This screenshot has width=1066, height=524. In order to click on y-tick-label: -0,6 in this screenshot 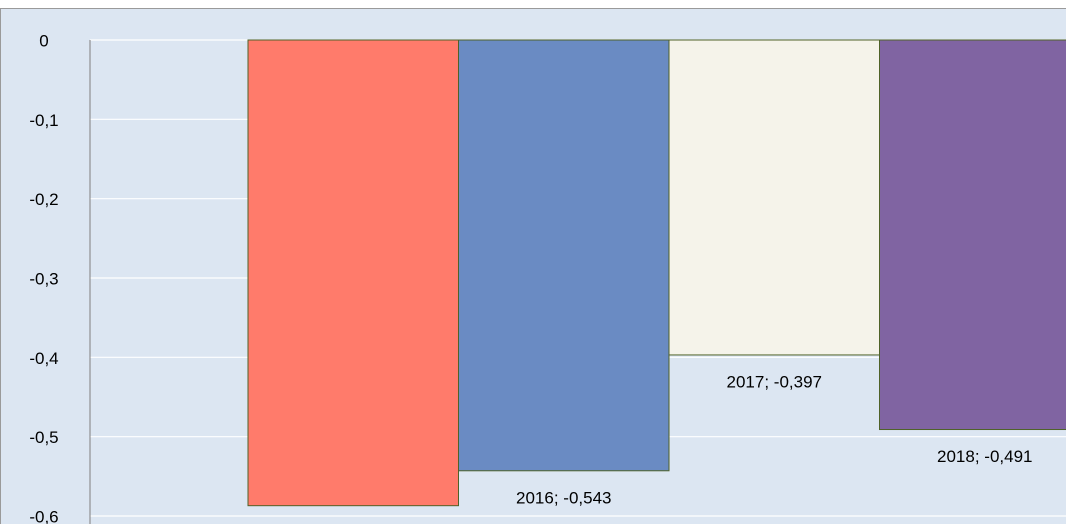, I will do `click(43, 515)`.